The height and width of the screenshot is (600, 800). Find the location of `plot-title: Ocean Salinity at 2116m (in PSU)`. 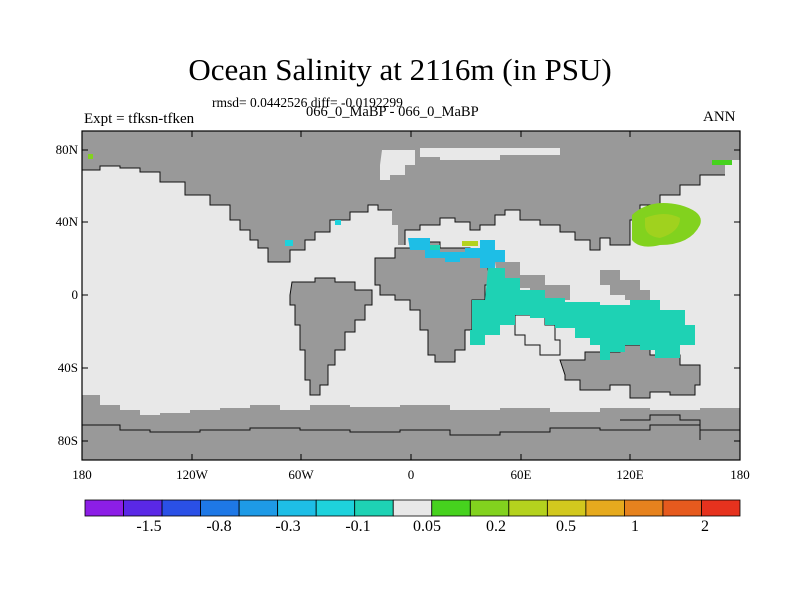

plot-title: Ocean Salinity at 2116m (in PSU) is located at coordinates (400, 69).